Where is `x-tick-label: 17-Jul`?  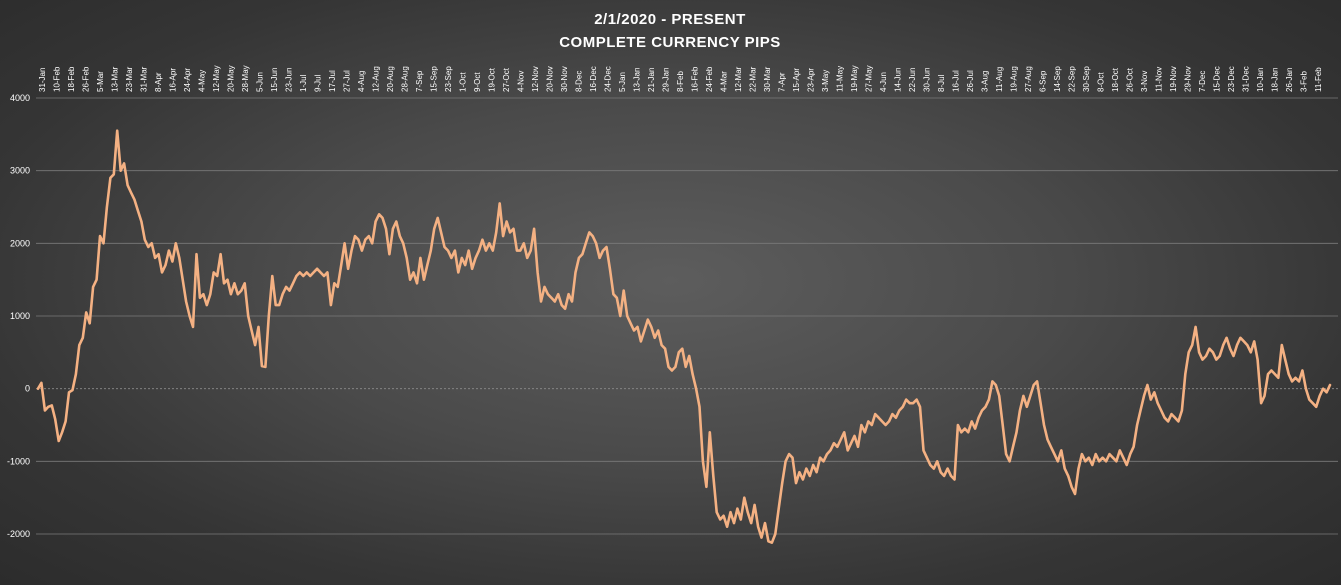 x-tick-label: 17-Jul is located at coordinates (332, 81).